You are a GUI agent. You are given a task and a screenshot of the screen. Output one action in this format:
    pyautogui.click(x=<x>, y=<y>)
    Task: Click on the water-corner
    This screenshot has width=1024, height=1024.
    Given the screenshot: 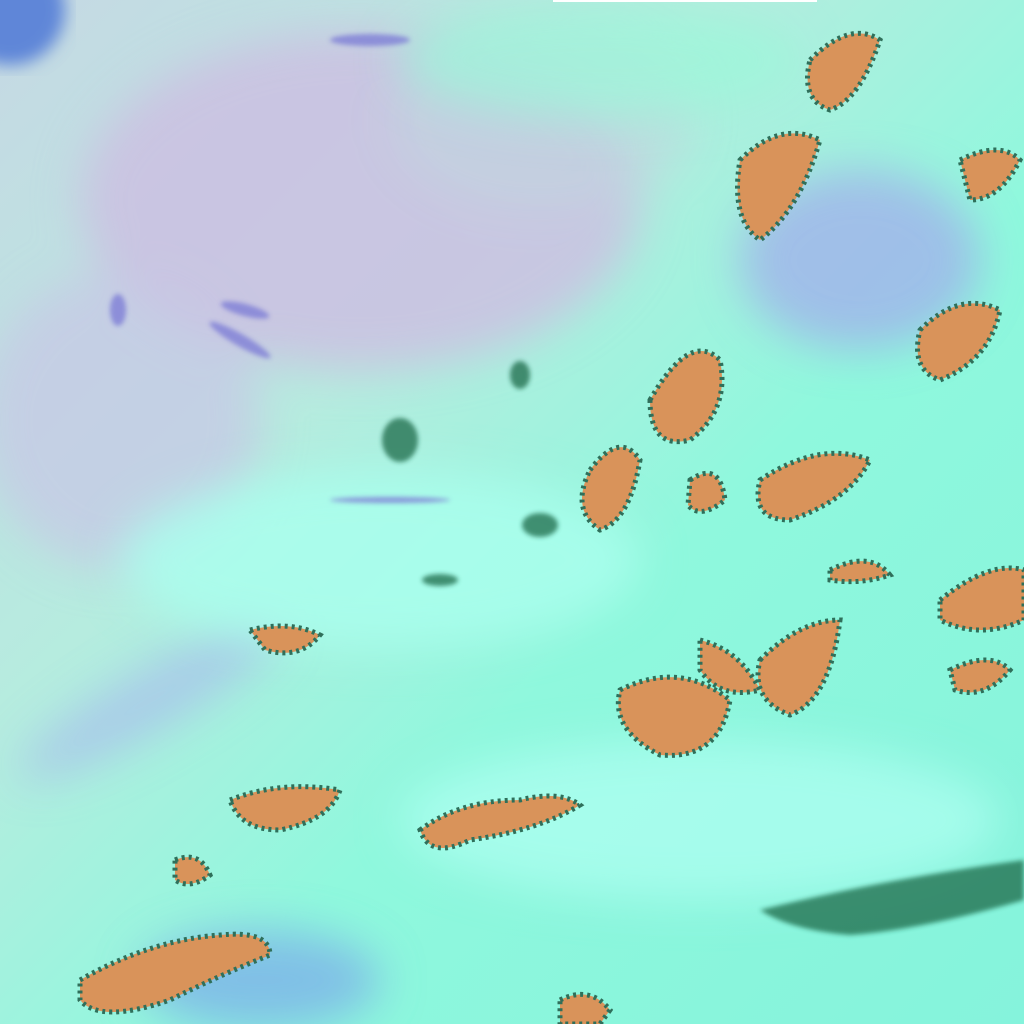 What is the action you would take?
    pyautogui.click(x=32, y=32)
    